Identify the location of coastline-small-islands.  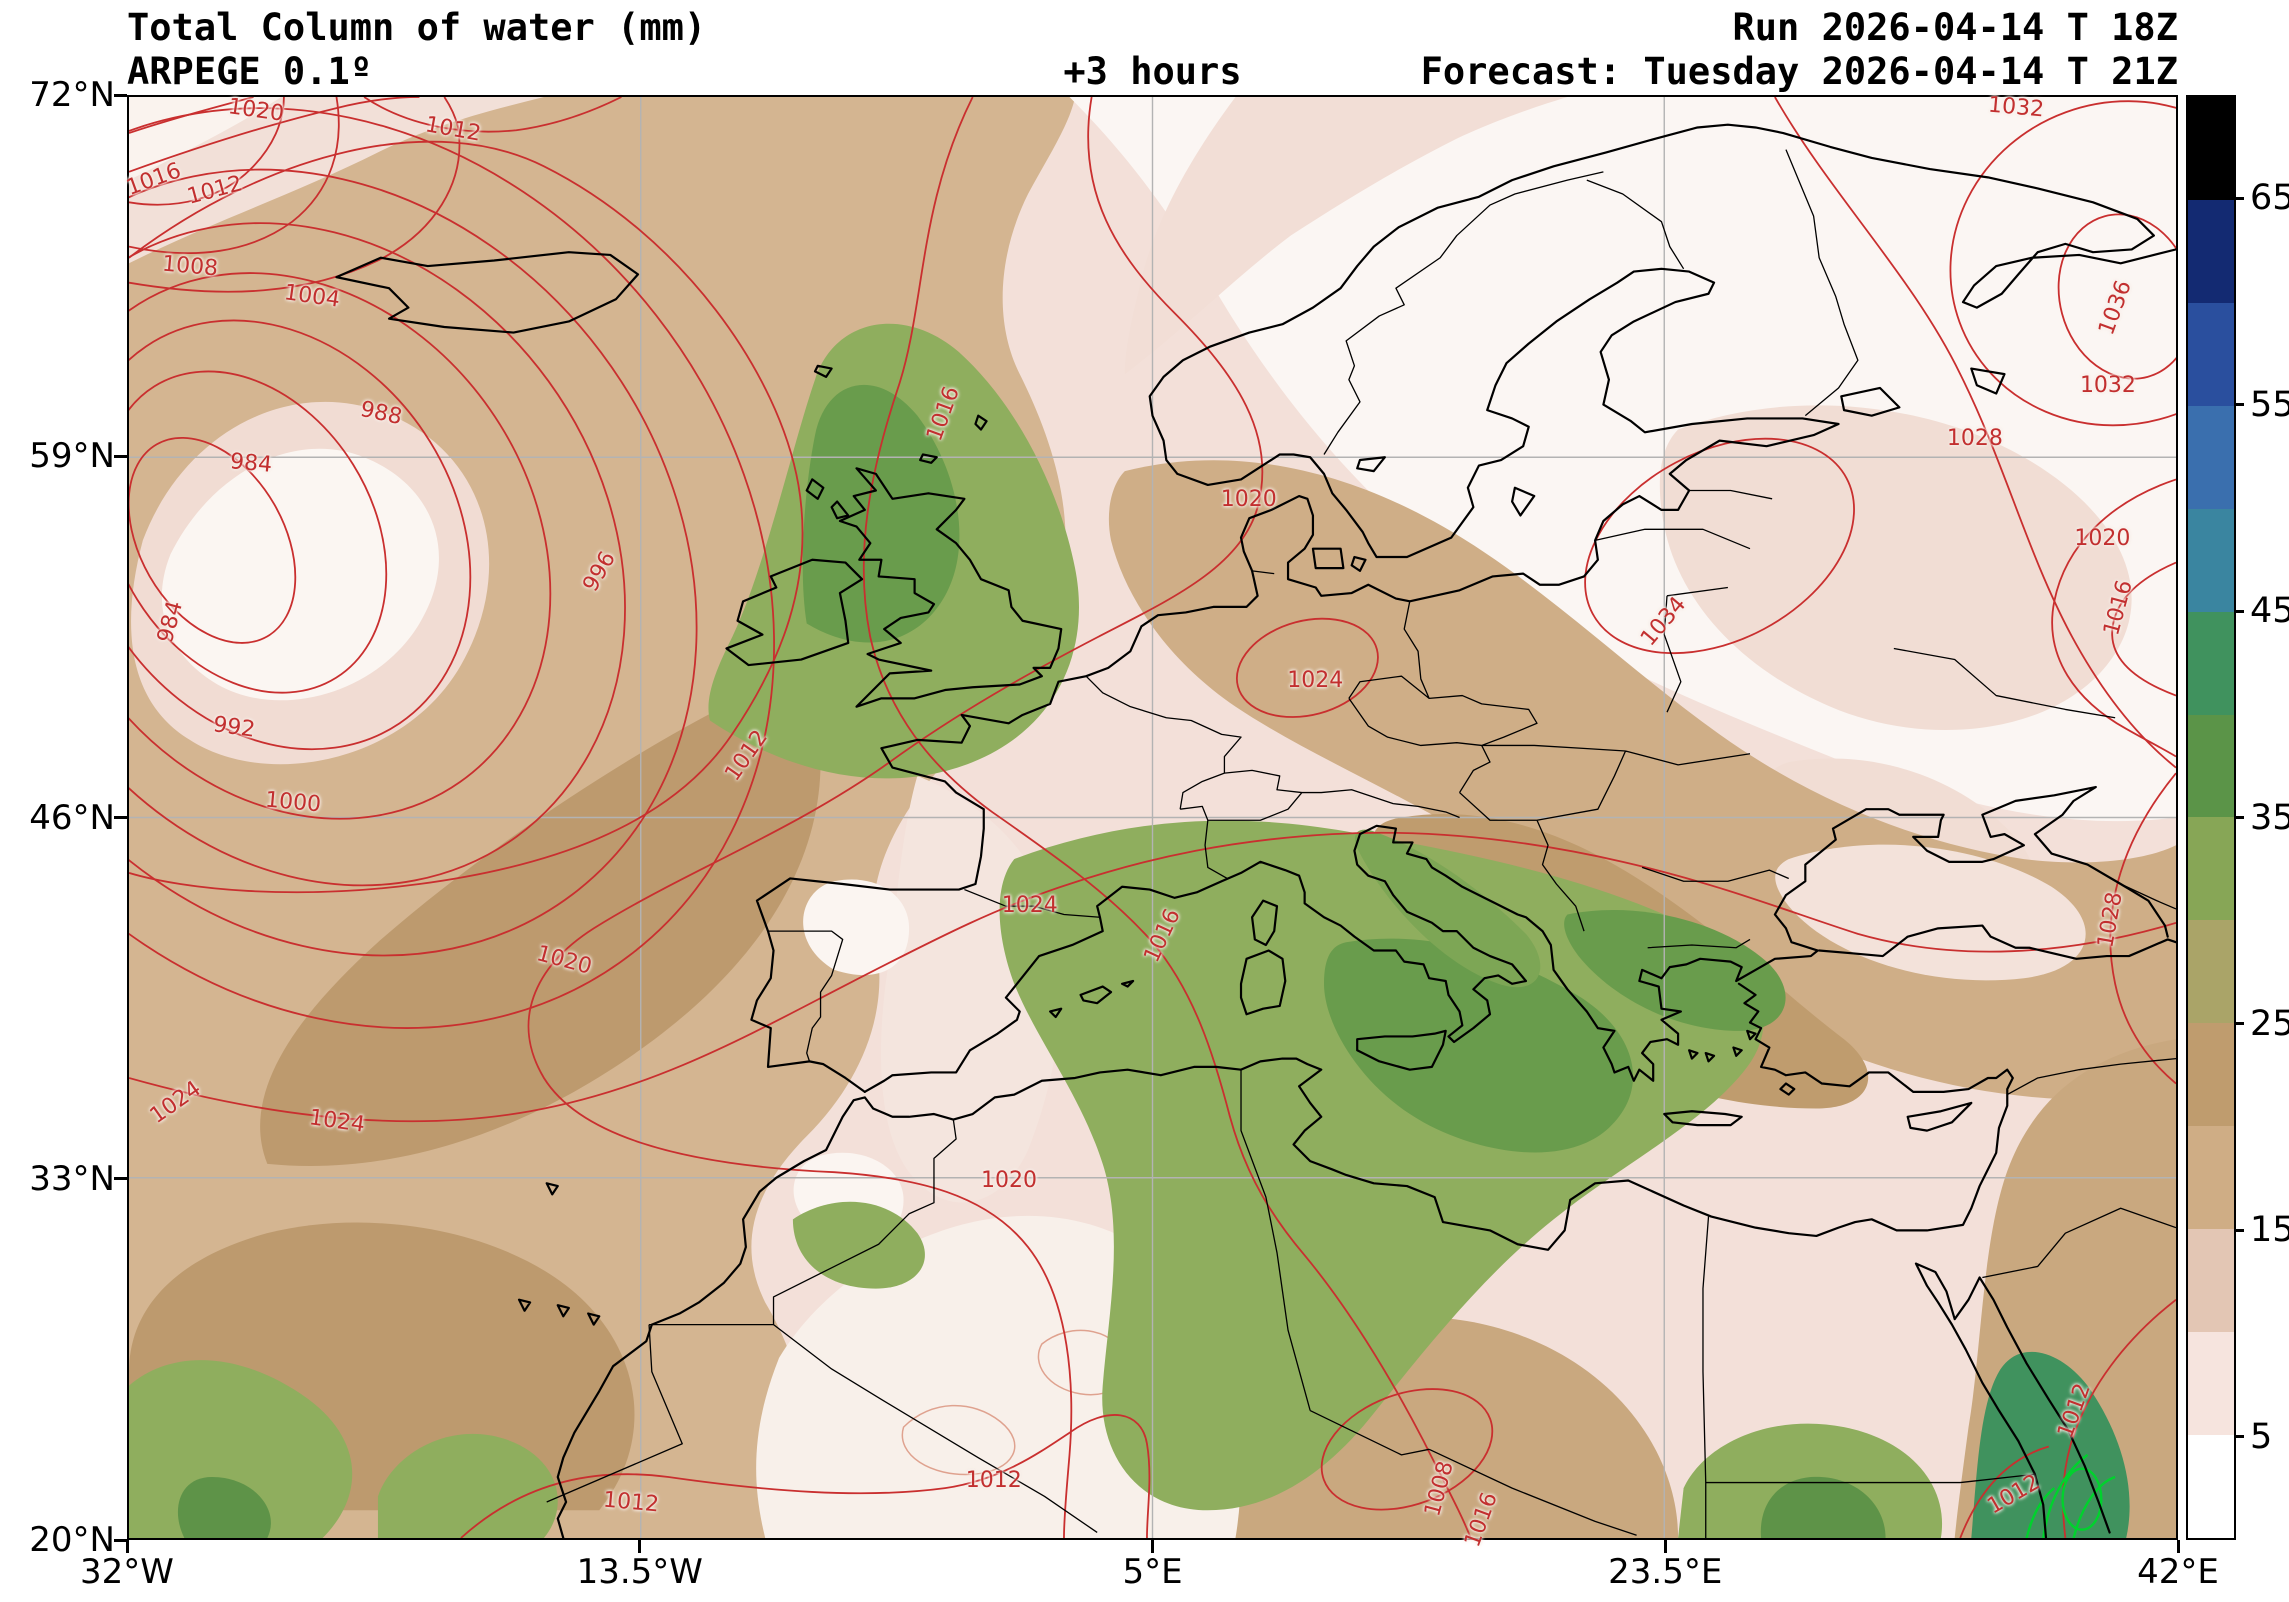
(897, 442).